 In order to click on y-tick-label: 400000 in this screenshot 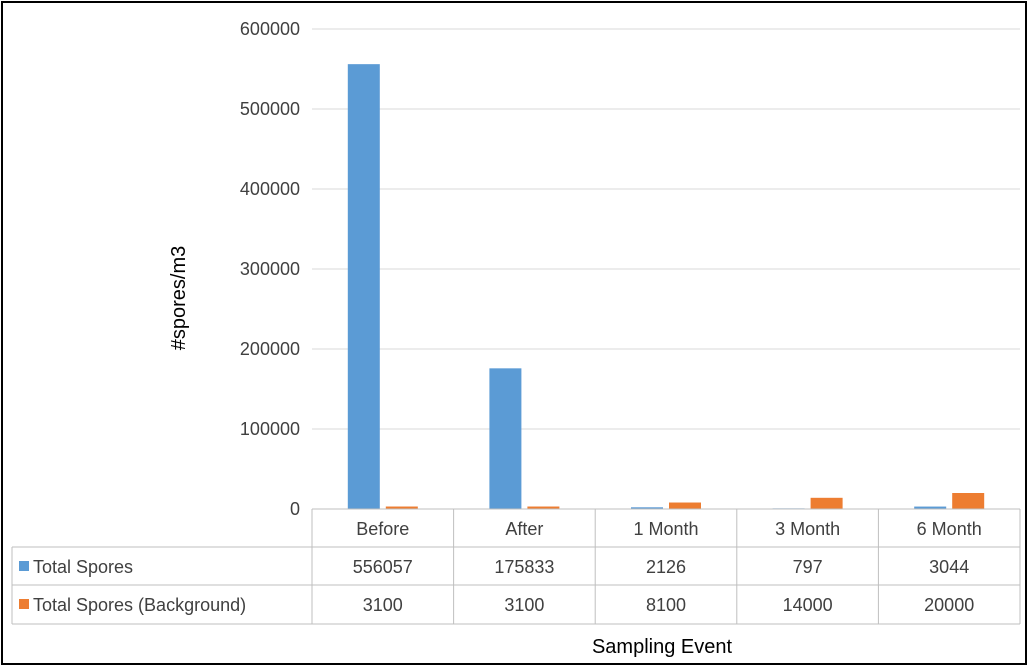, I will do `click(270, 189)`.